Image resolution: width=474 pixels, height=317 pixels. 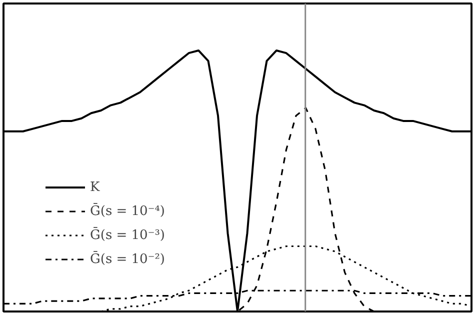 I want to click on legend-label: Ḡ(s = 10⁻²), so click(x=127, y=259).